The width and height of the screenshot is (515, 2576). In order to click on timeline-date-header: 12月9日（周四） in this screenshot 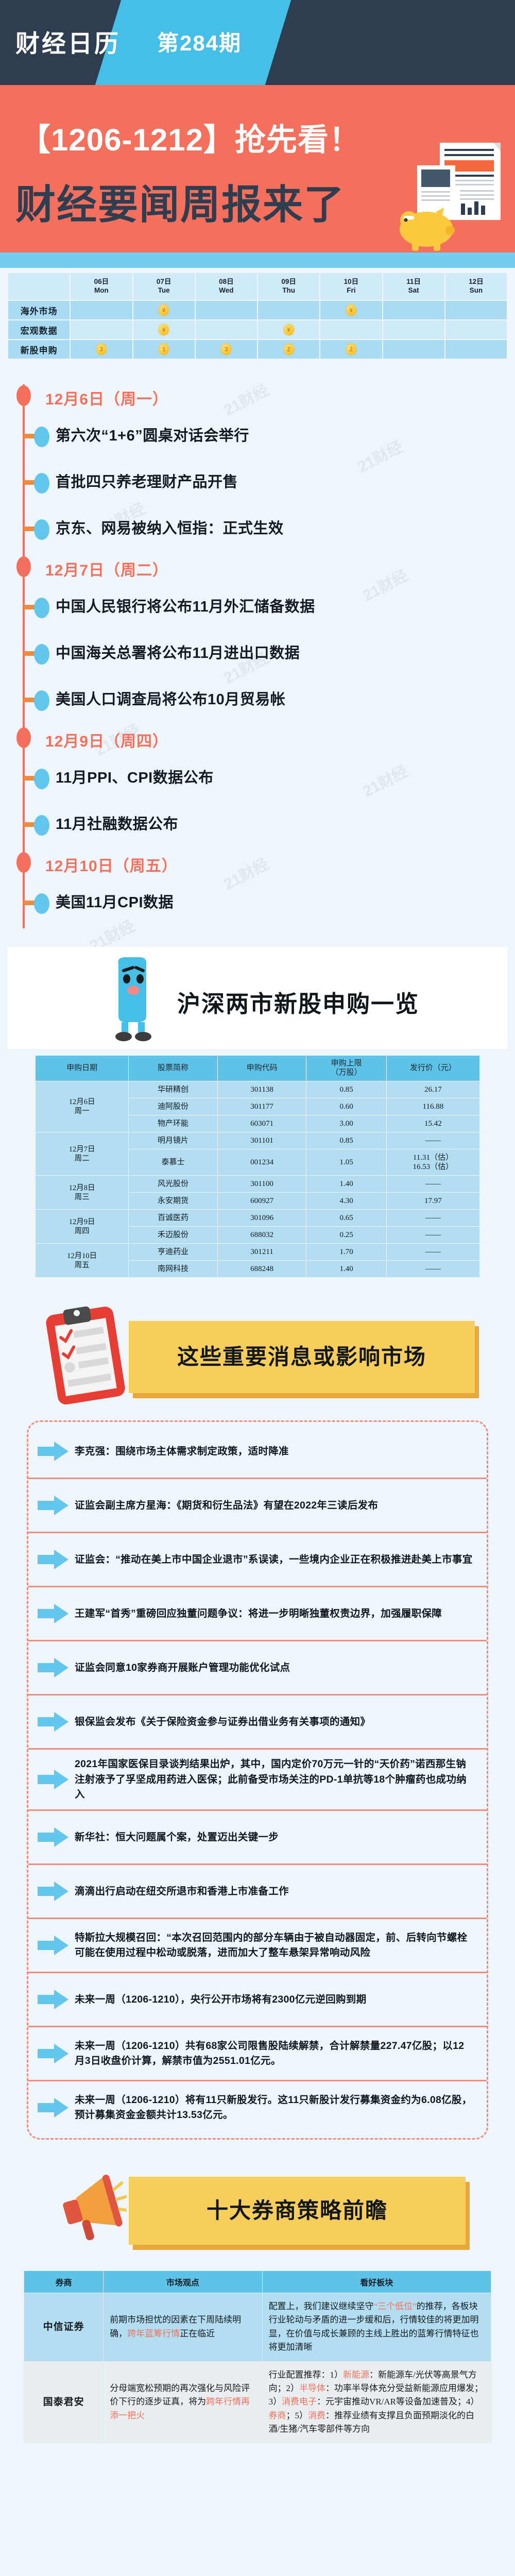, I will do `click(257, 739)`.